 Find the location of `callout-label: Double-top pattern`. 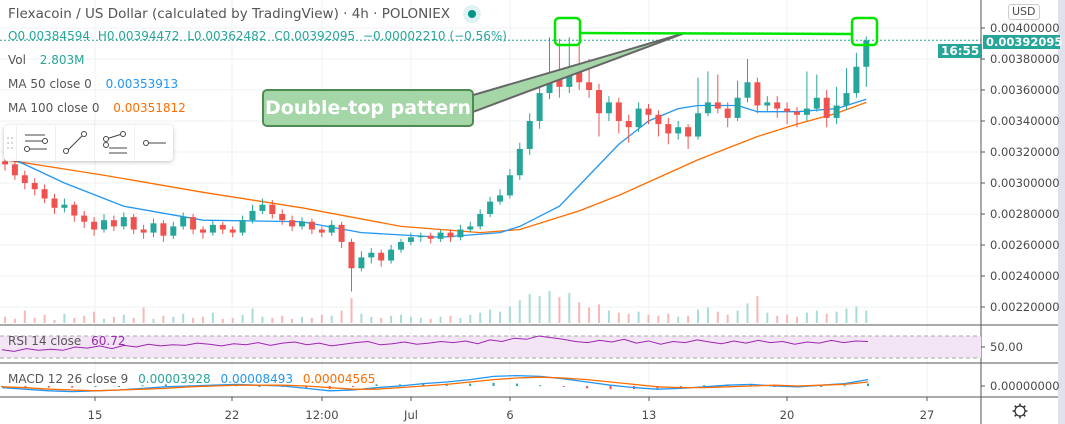

callout-label: Double-top pattern is located at coordinates (368, 108).